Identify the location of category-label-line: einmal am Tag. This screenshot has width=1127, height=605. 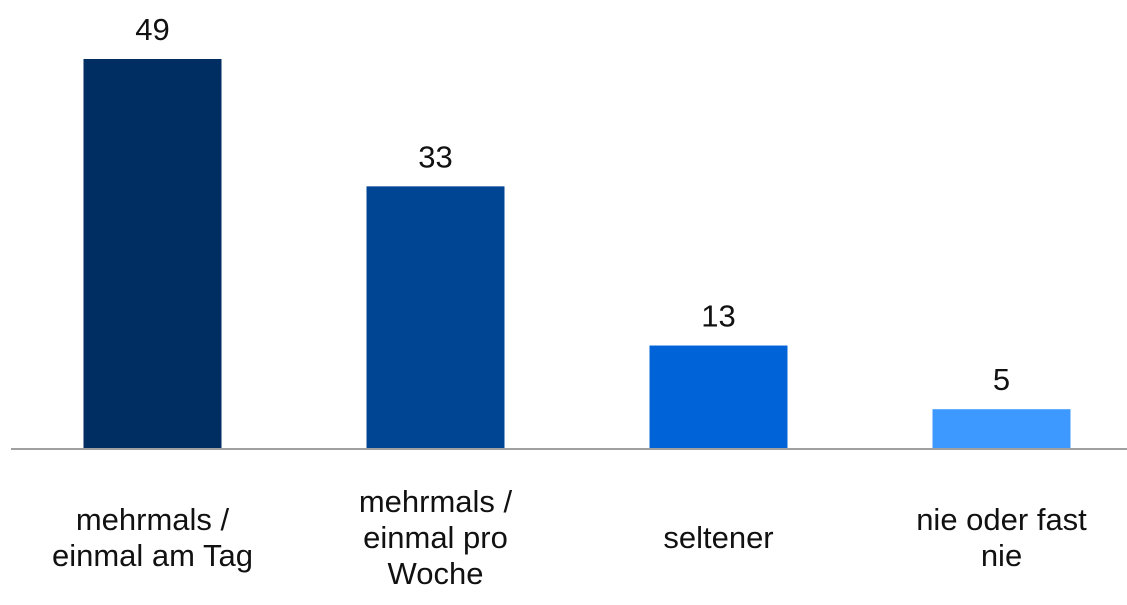
(152, 555).